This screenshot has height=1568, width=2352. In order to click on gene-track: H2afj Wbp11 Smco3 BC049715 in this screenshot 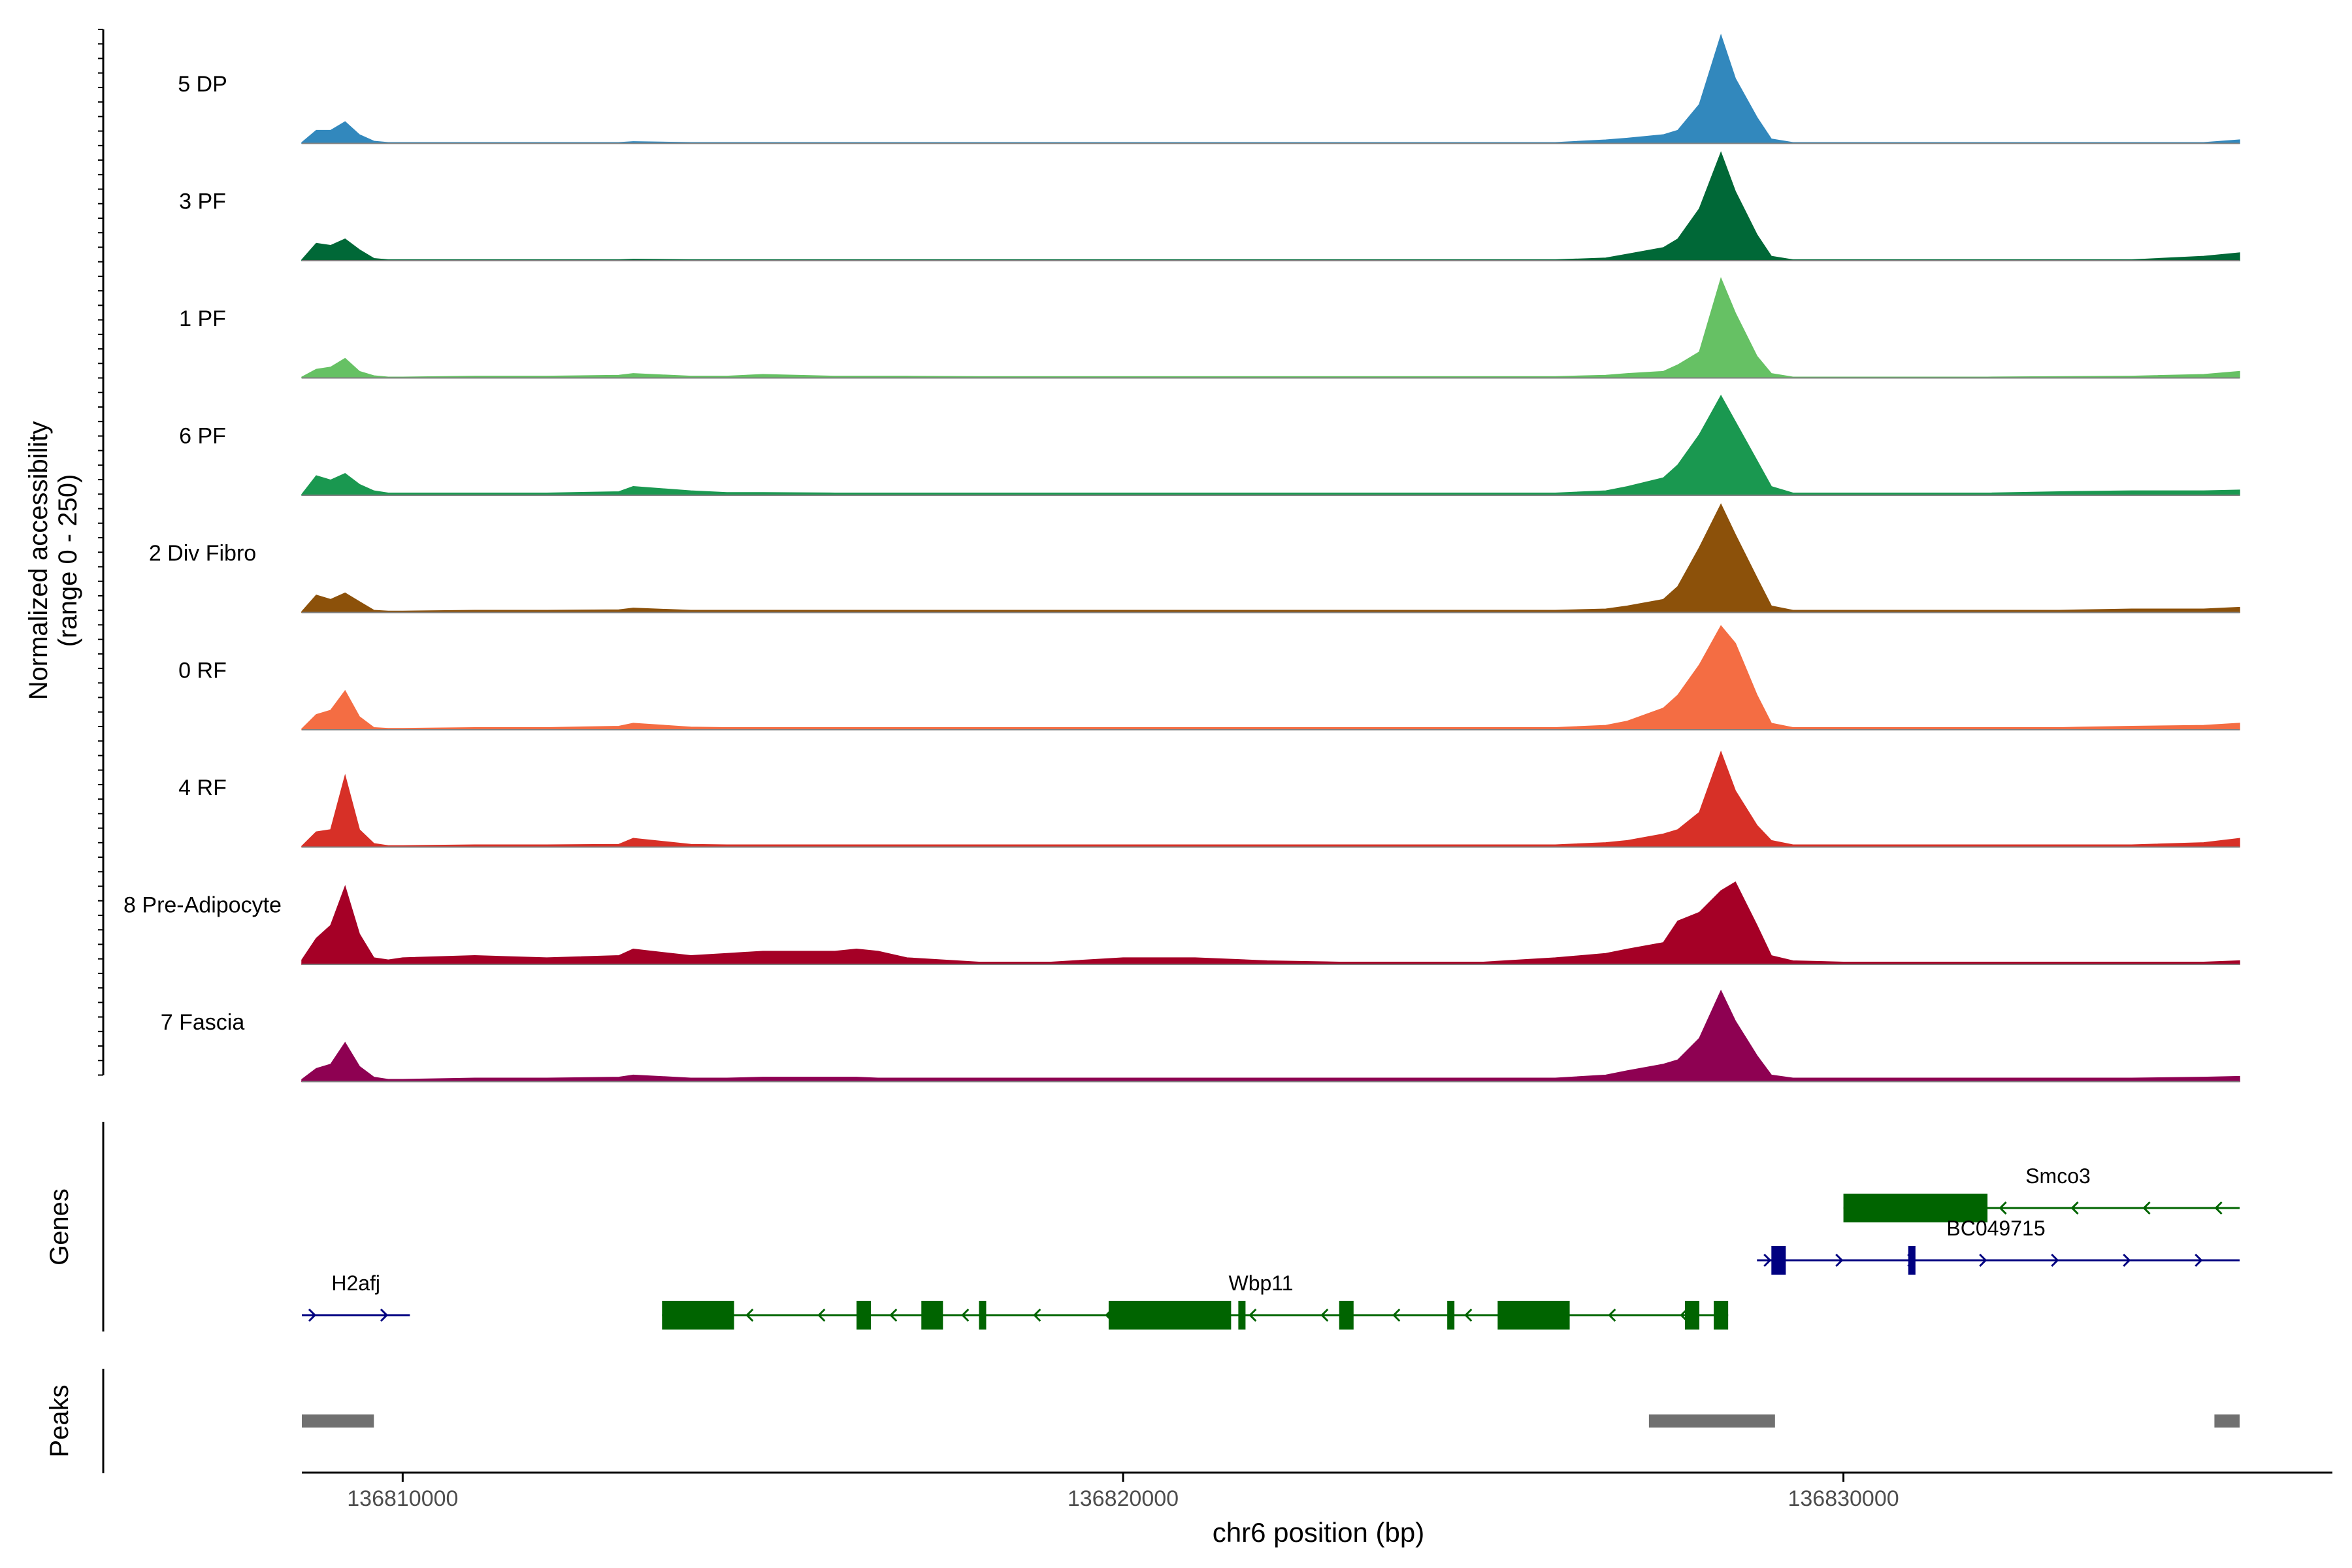, I will do `click(1271, 1247)`.